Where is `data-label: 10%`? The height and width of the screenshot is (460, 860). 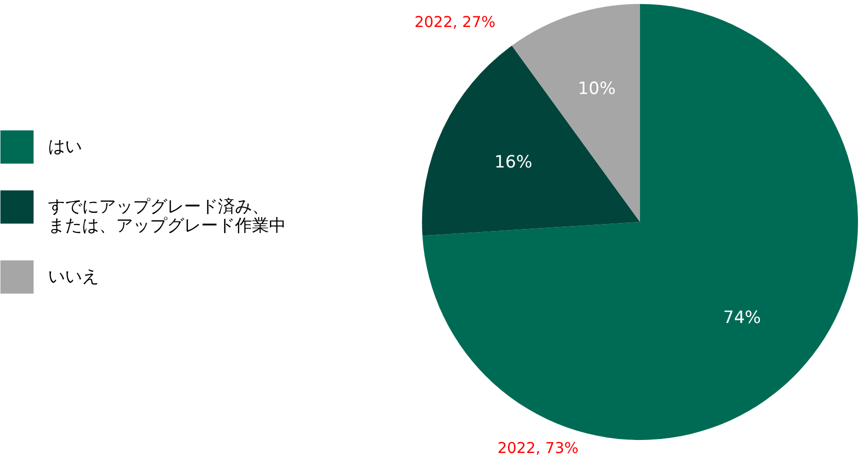 data-label: 10% is located at coordinates (597, 88).